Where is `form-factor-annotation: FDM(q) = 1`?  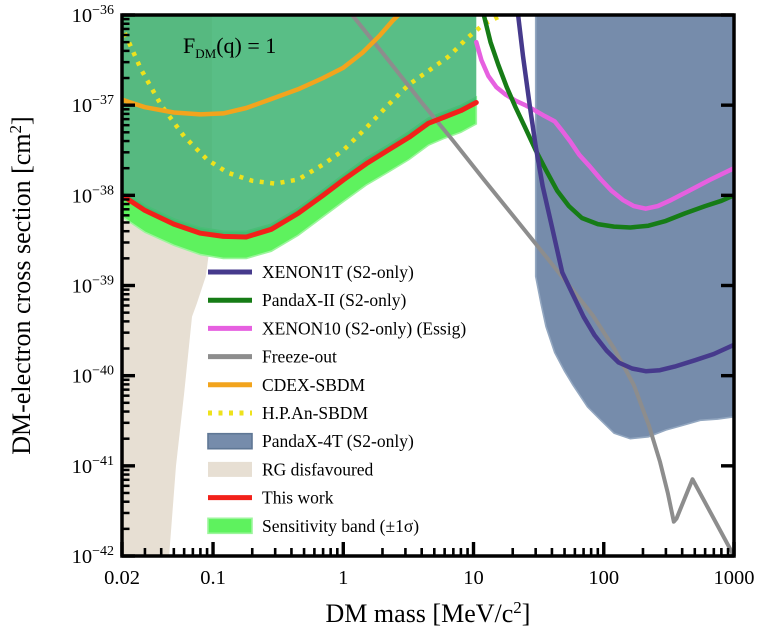 form-factor-annotation: FDM(q) = 1 is located at coordinates (229, 47).